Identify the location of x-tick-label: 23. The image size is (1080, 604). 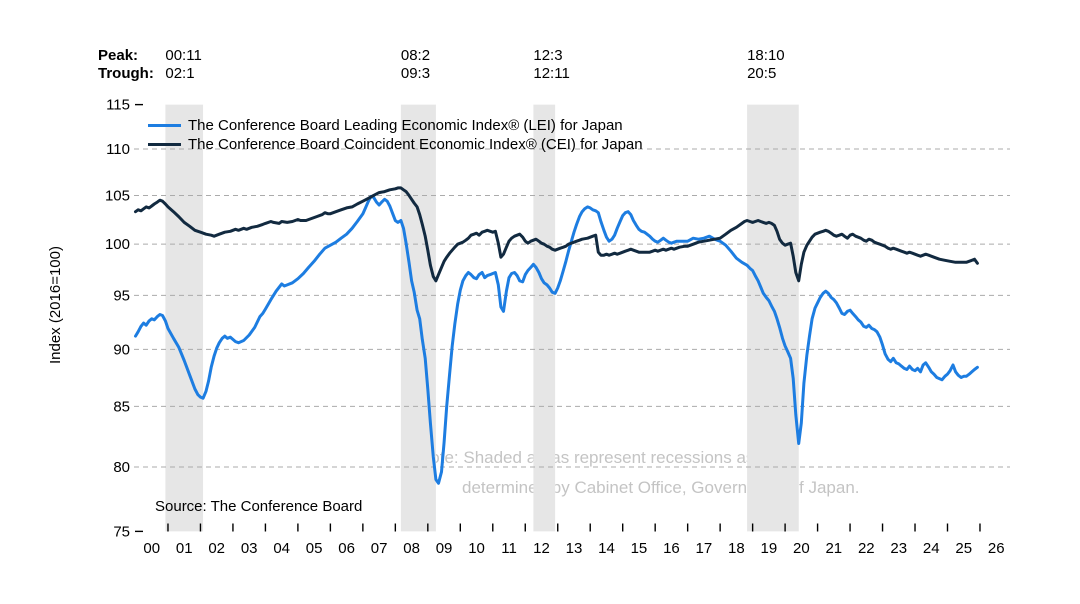
(898, 548).